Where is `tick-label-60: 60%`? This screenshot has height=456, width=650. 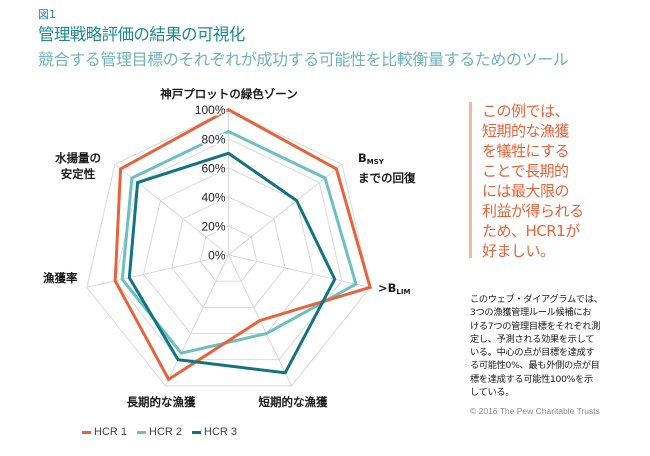
tick-label-60: 60% is located at coordinates (213, 168).